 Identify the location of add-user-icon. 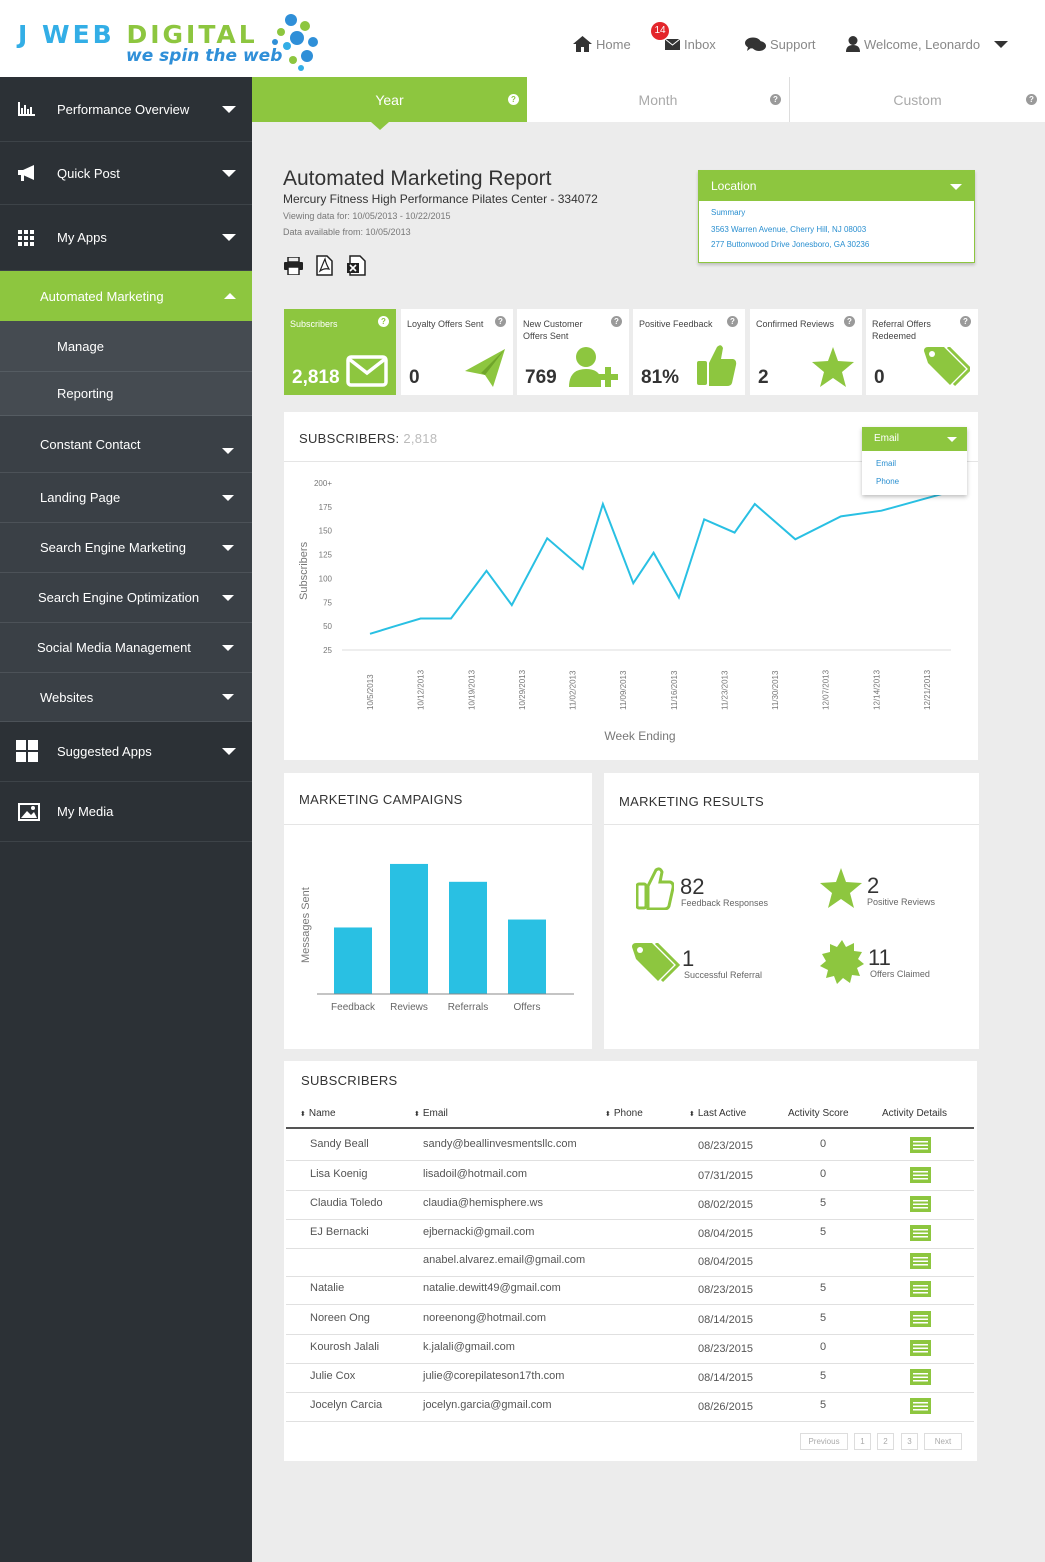
(593, 367).